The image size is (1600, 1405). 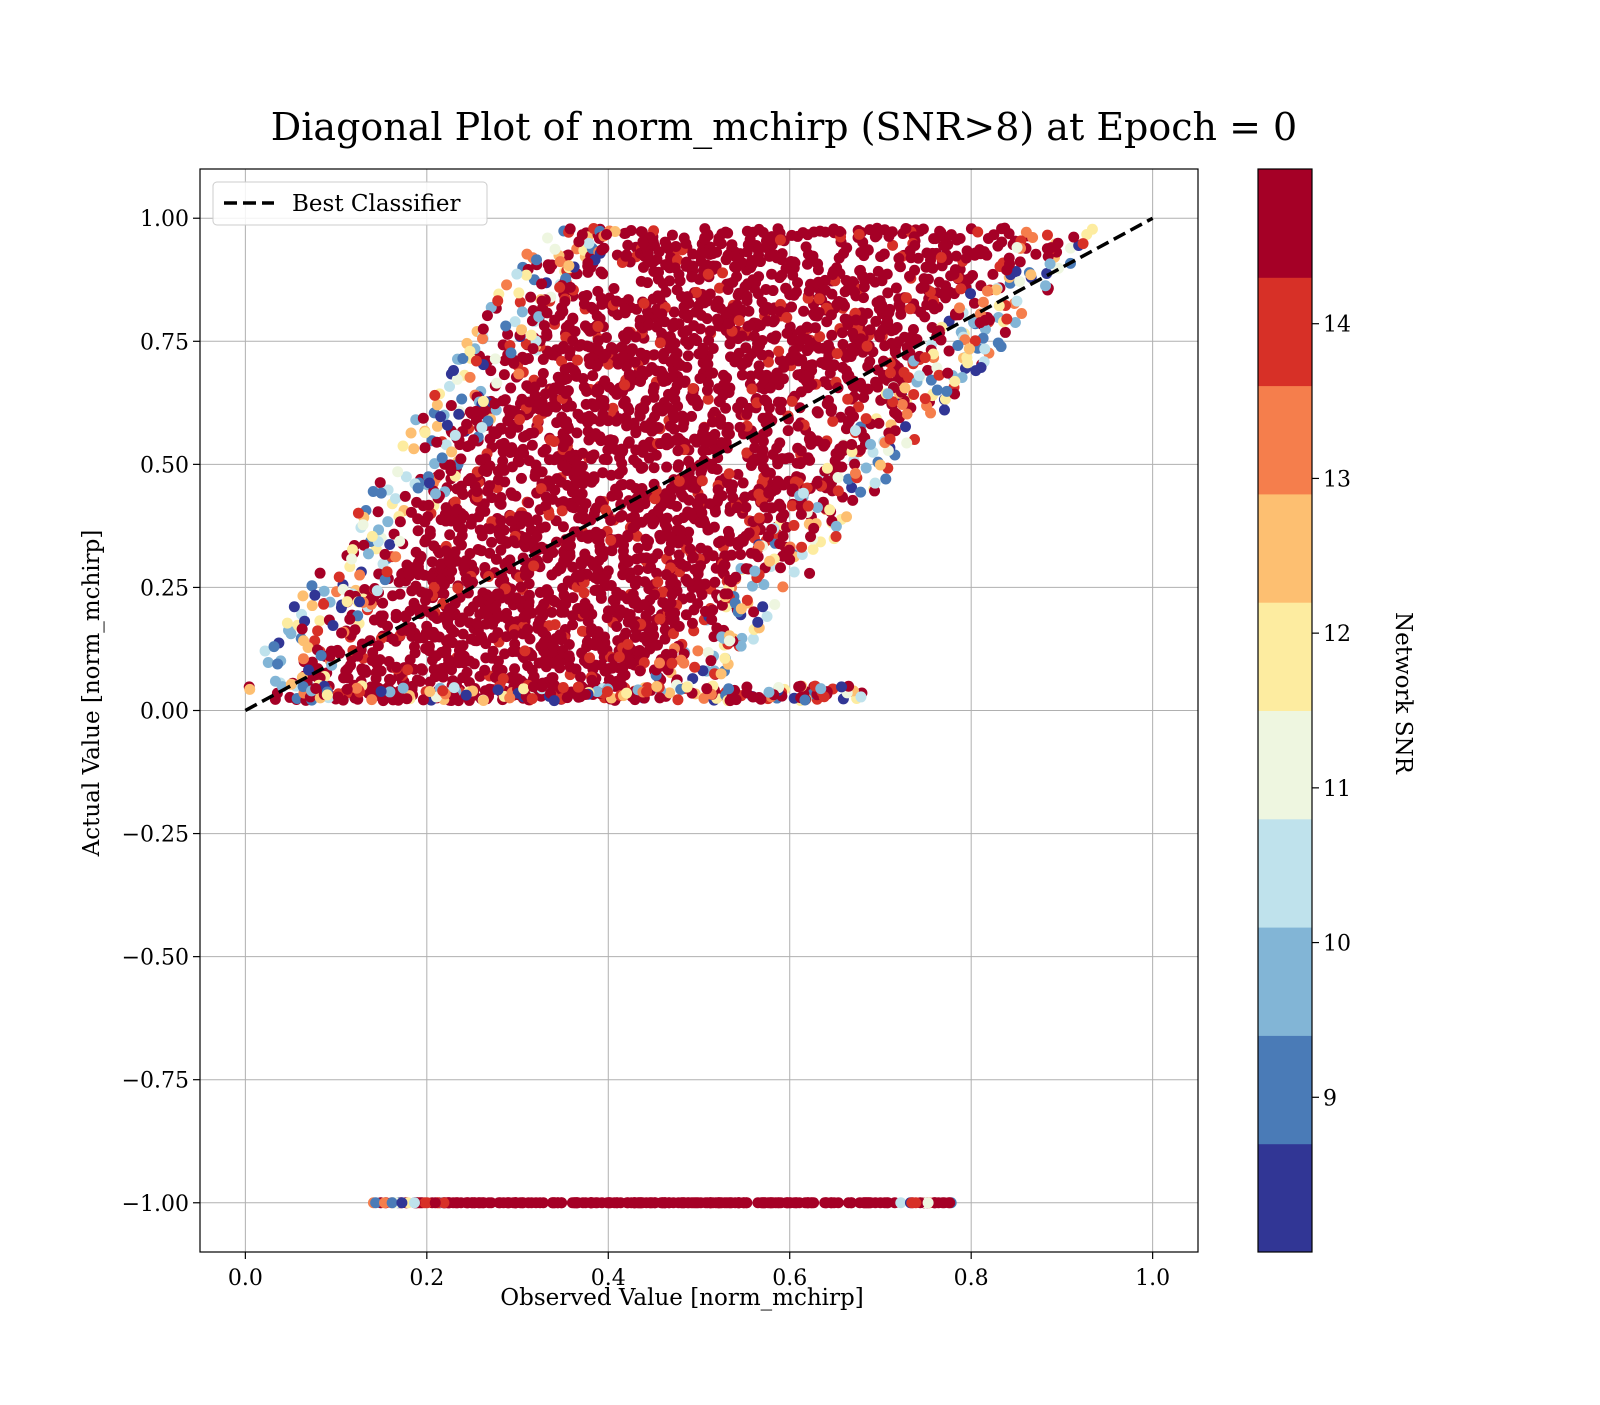 What do you see at coordinates (376, 204) in the screenshot?
I see `legend-label: Best Classifier` at bounding box center [376, 204].